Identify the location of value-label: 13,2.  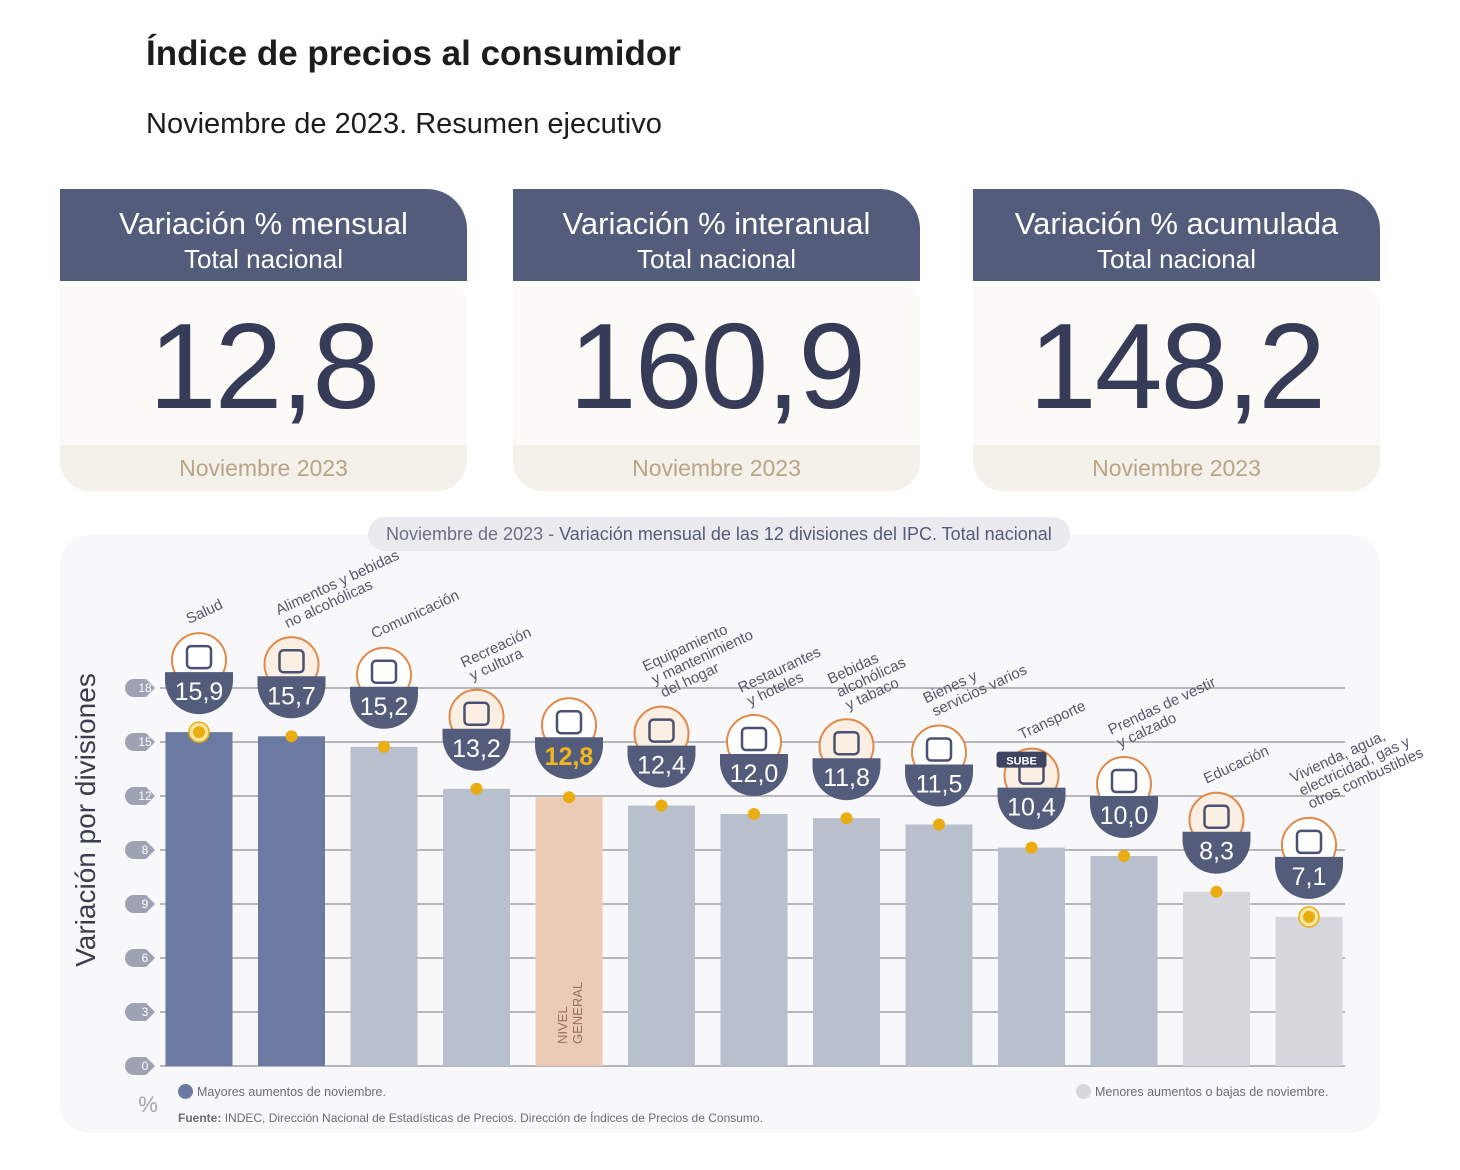
(476, 749).